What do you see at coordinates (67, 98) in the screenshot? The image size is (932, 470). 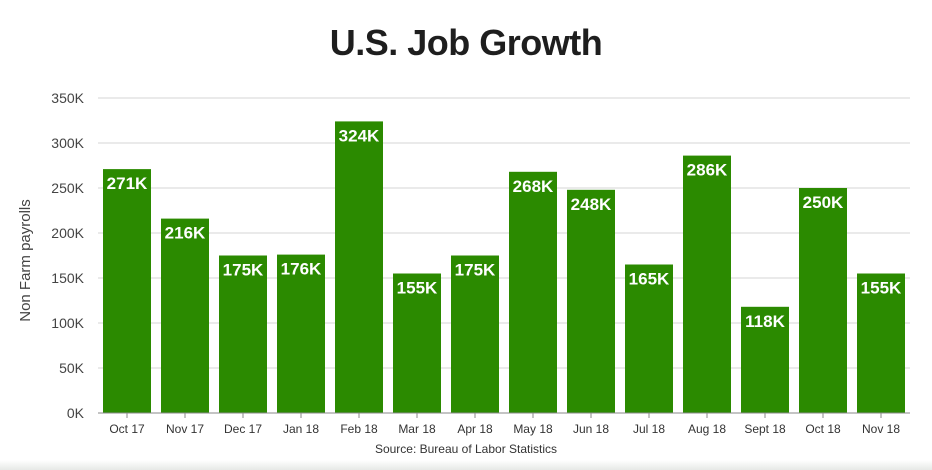 I see `y-tick-label: 350K` at bounding box center [67, 98].